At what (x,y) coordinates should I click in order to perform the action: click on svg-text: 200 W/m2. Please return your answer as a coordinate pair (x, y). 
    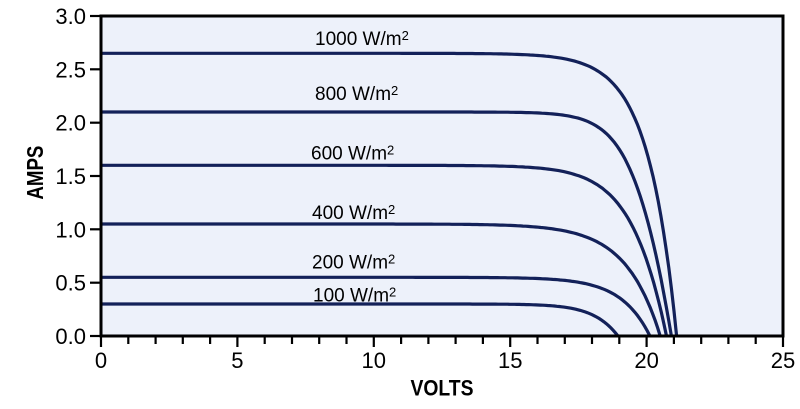
    Looking at the image, I should click on (353, 263).